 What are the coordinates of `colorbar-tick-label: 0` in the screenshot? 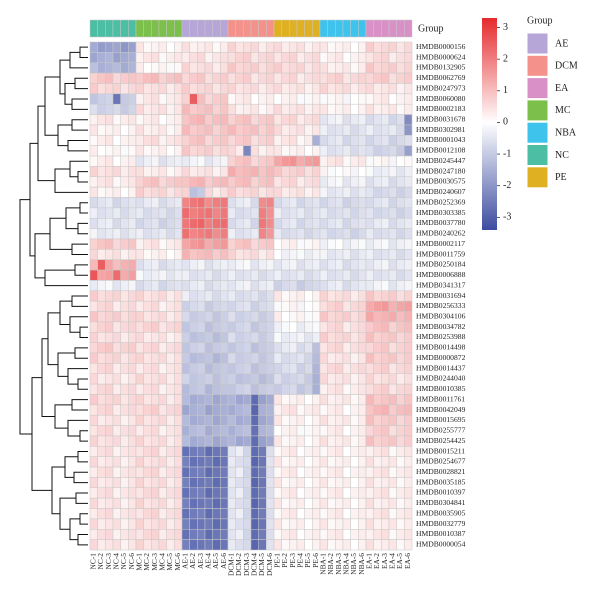 It's located at (505, 122).